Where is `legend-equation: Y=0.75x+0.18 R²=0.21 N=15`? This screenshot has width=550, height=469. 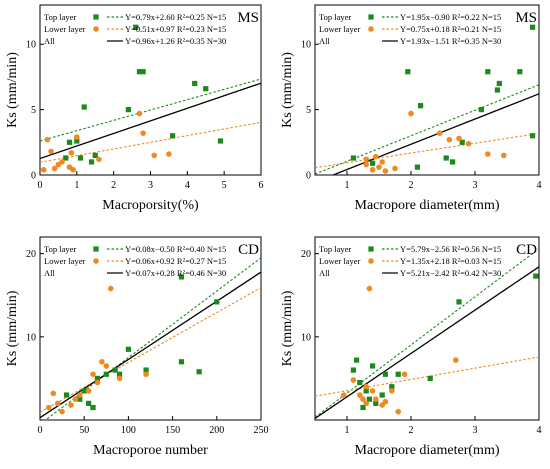
legend-equation: Y=0.75x+0.18 R²=0.21 N=15 is located at coordinates (450, 29).